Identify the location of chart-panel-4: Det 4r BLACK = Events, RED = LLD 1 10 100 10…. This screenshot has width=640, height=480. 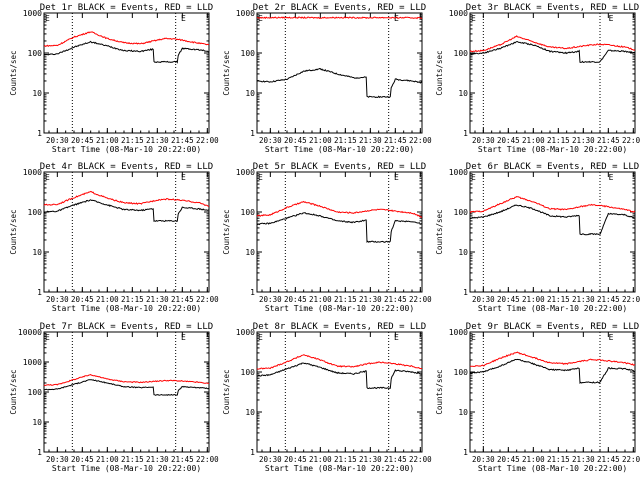
(114, 237).